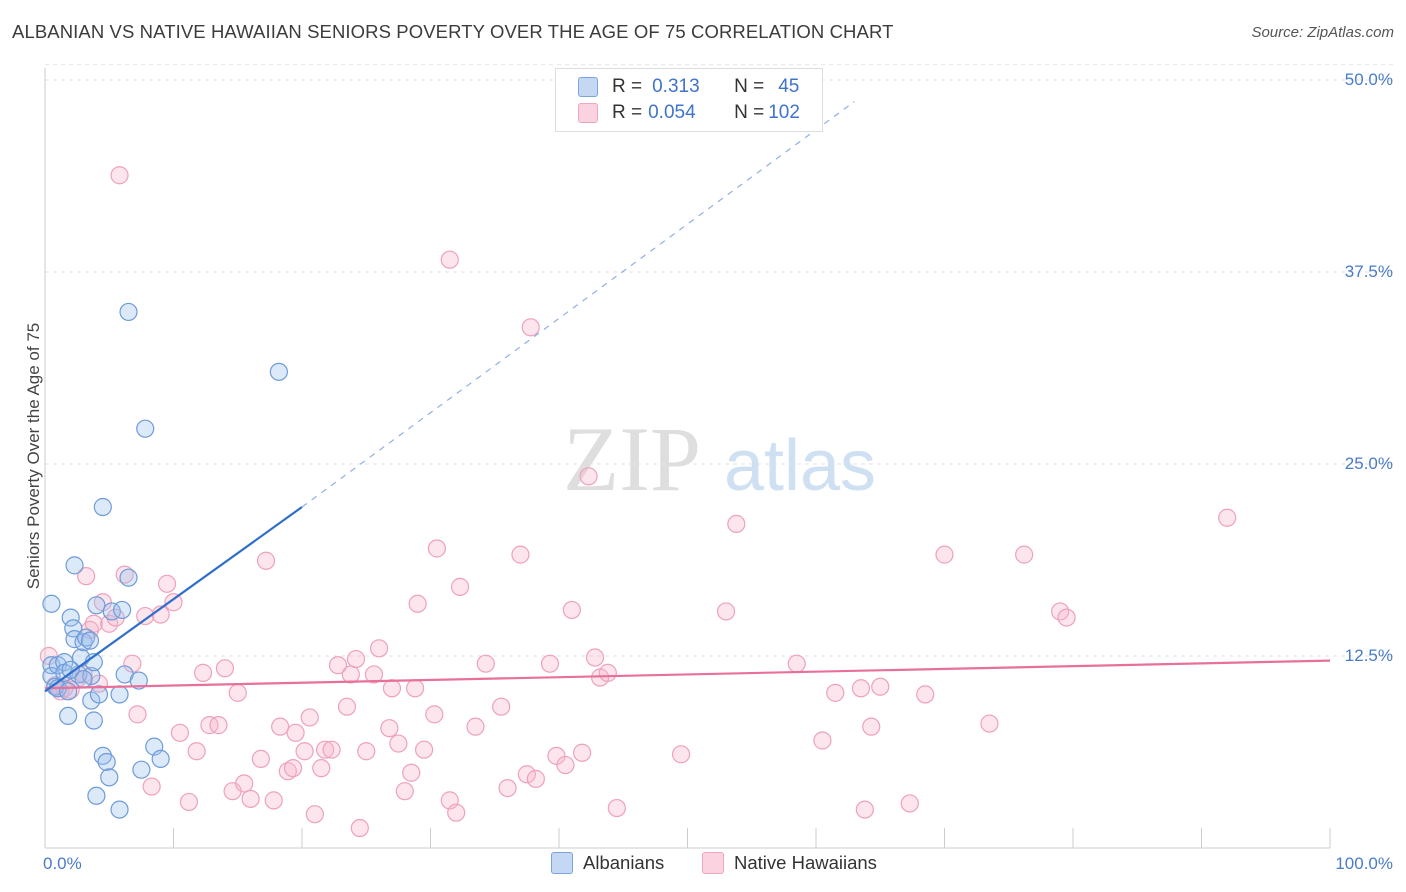 Image resolution: width=1406 pixels, height=892 pixels. I want to click on y-tick-label: 50.0%, so click(1369, 79).